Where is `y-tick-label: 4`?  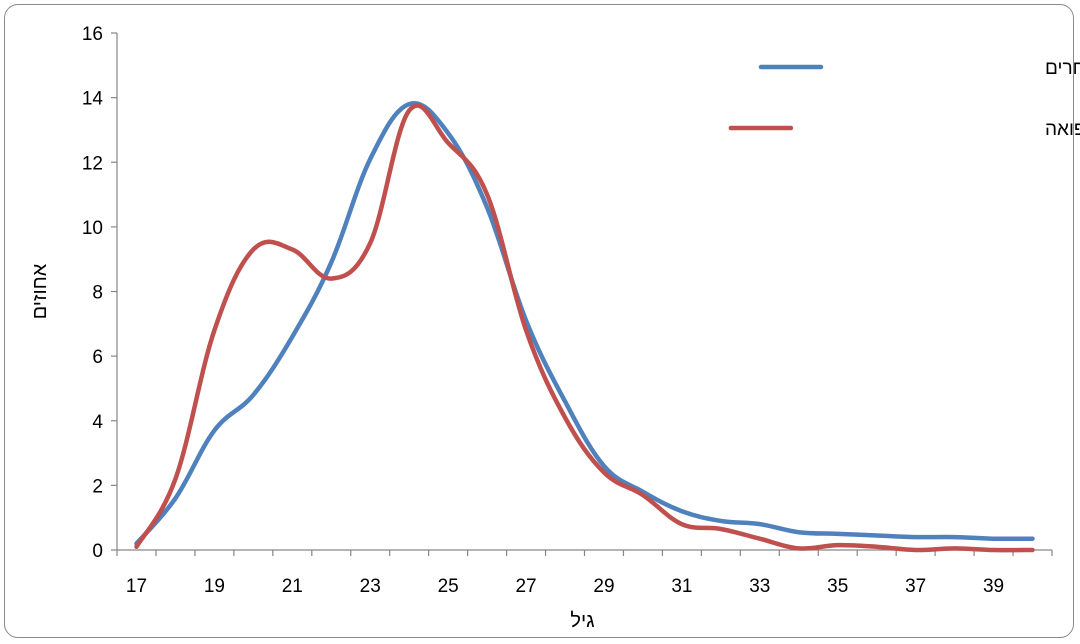 y-tick-label: 4 is located at coordinates (97, 422).